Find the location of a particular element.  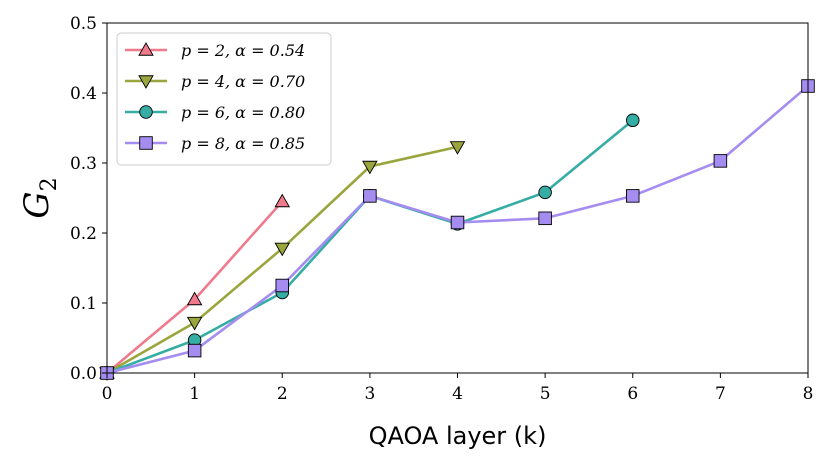

y-axis-label: G2 is located at coordinates (39, 197).